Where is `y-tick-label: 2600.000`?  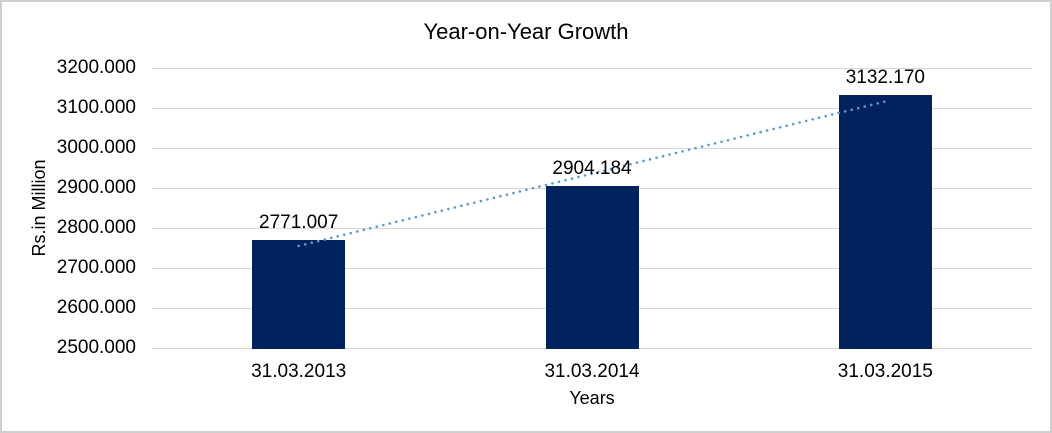 y-tick-label: 2600.000 is located at coordinates (96, 307).